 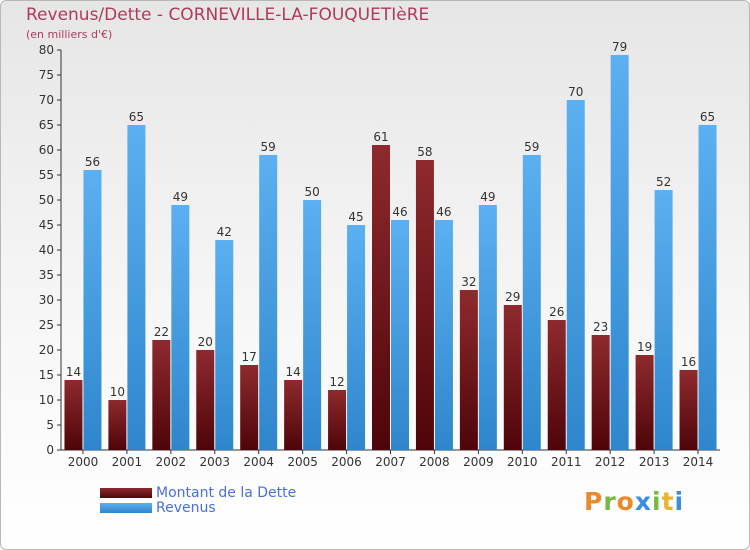 What do you see at coordinates (619, 47) in the screenshot?
I see `data-label: 79` at bounding box center [619, 47].